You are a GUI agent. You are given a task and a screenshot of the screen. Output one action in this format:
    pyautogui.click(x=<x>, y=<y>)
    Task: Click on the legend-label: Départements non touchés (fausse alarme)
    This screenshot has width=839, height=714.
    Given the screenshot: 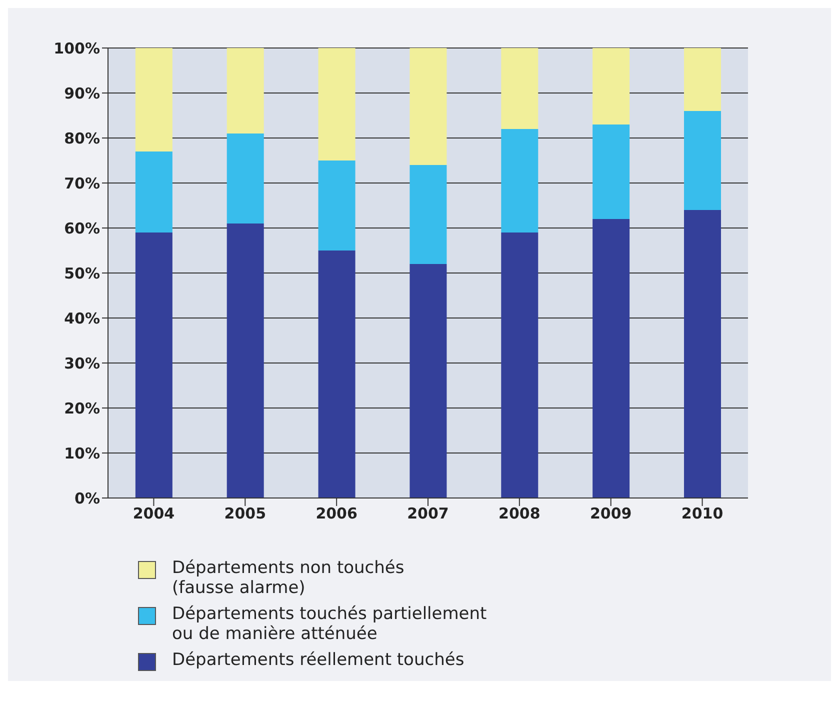 What is the action you would take?
    pyautogui.click(x=289, y=578)
    